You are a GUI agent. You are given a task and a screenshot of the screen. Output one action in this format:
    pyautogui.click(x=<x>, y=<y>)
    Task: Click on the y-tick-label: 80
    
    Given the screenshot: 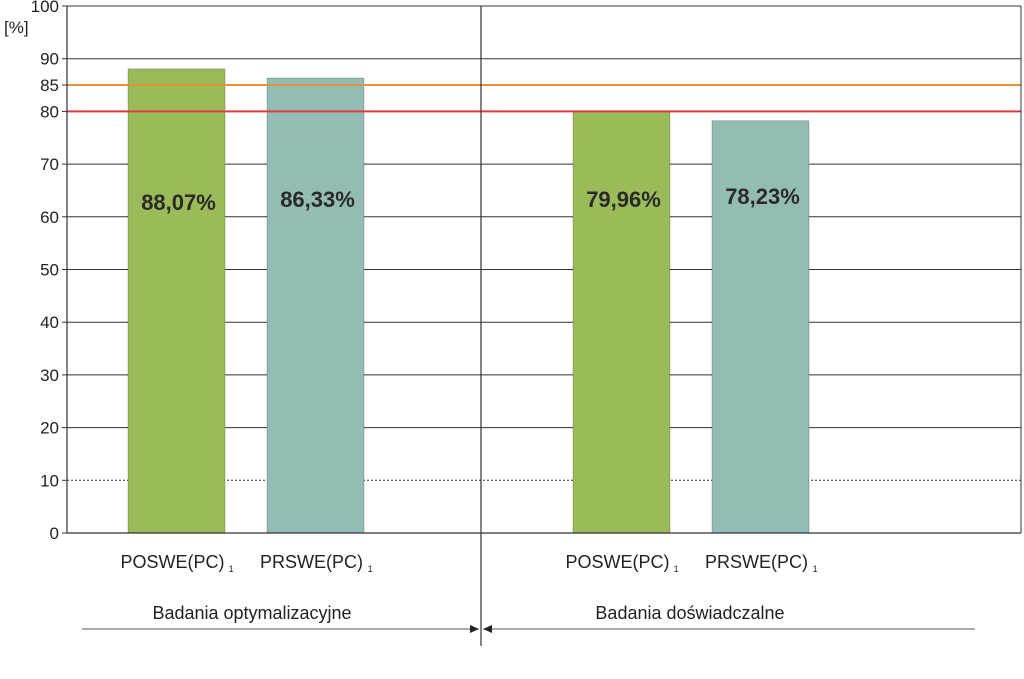 What is the action you would take?
    pyautogui.click(x=49, y=111)
    